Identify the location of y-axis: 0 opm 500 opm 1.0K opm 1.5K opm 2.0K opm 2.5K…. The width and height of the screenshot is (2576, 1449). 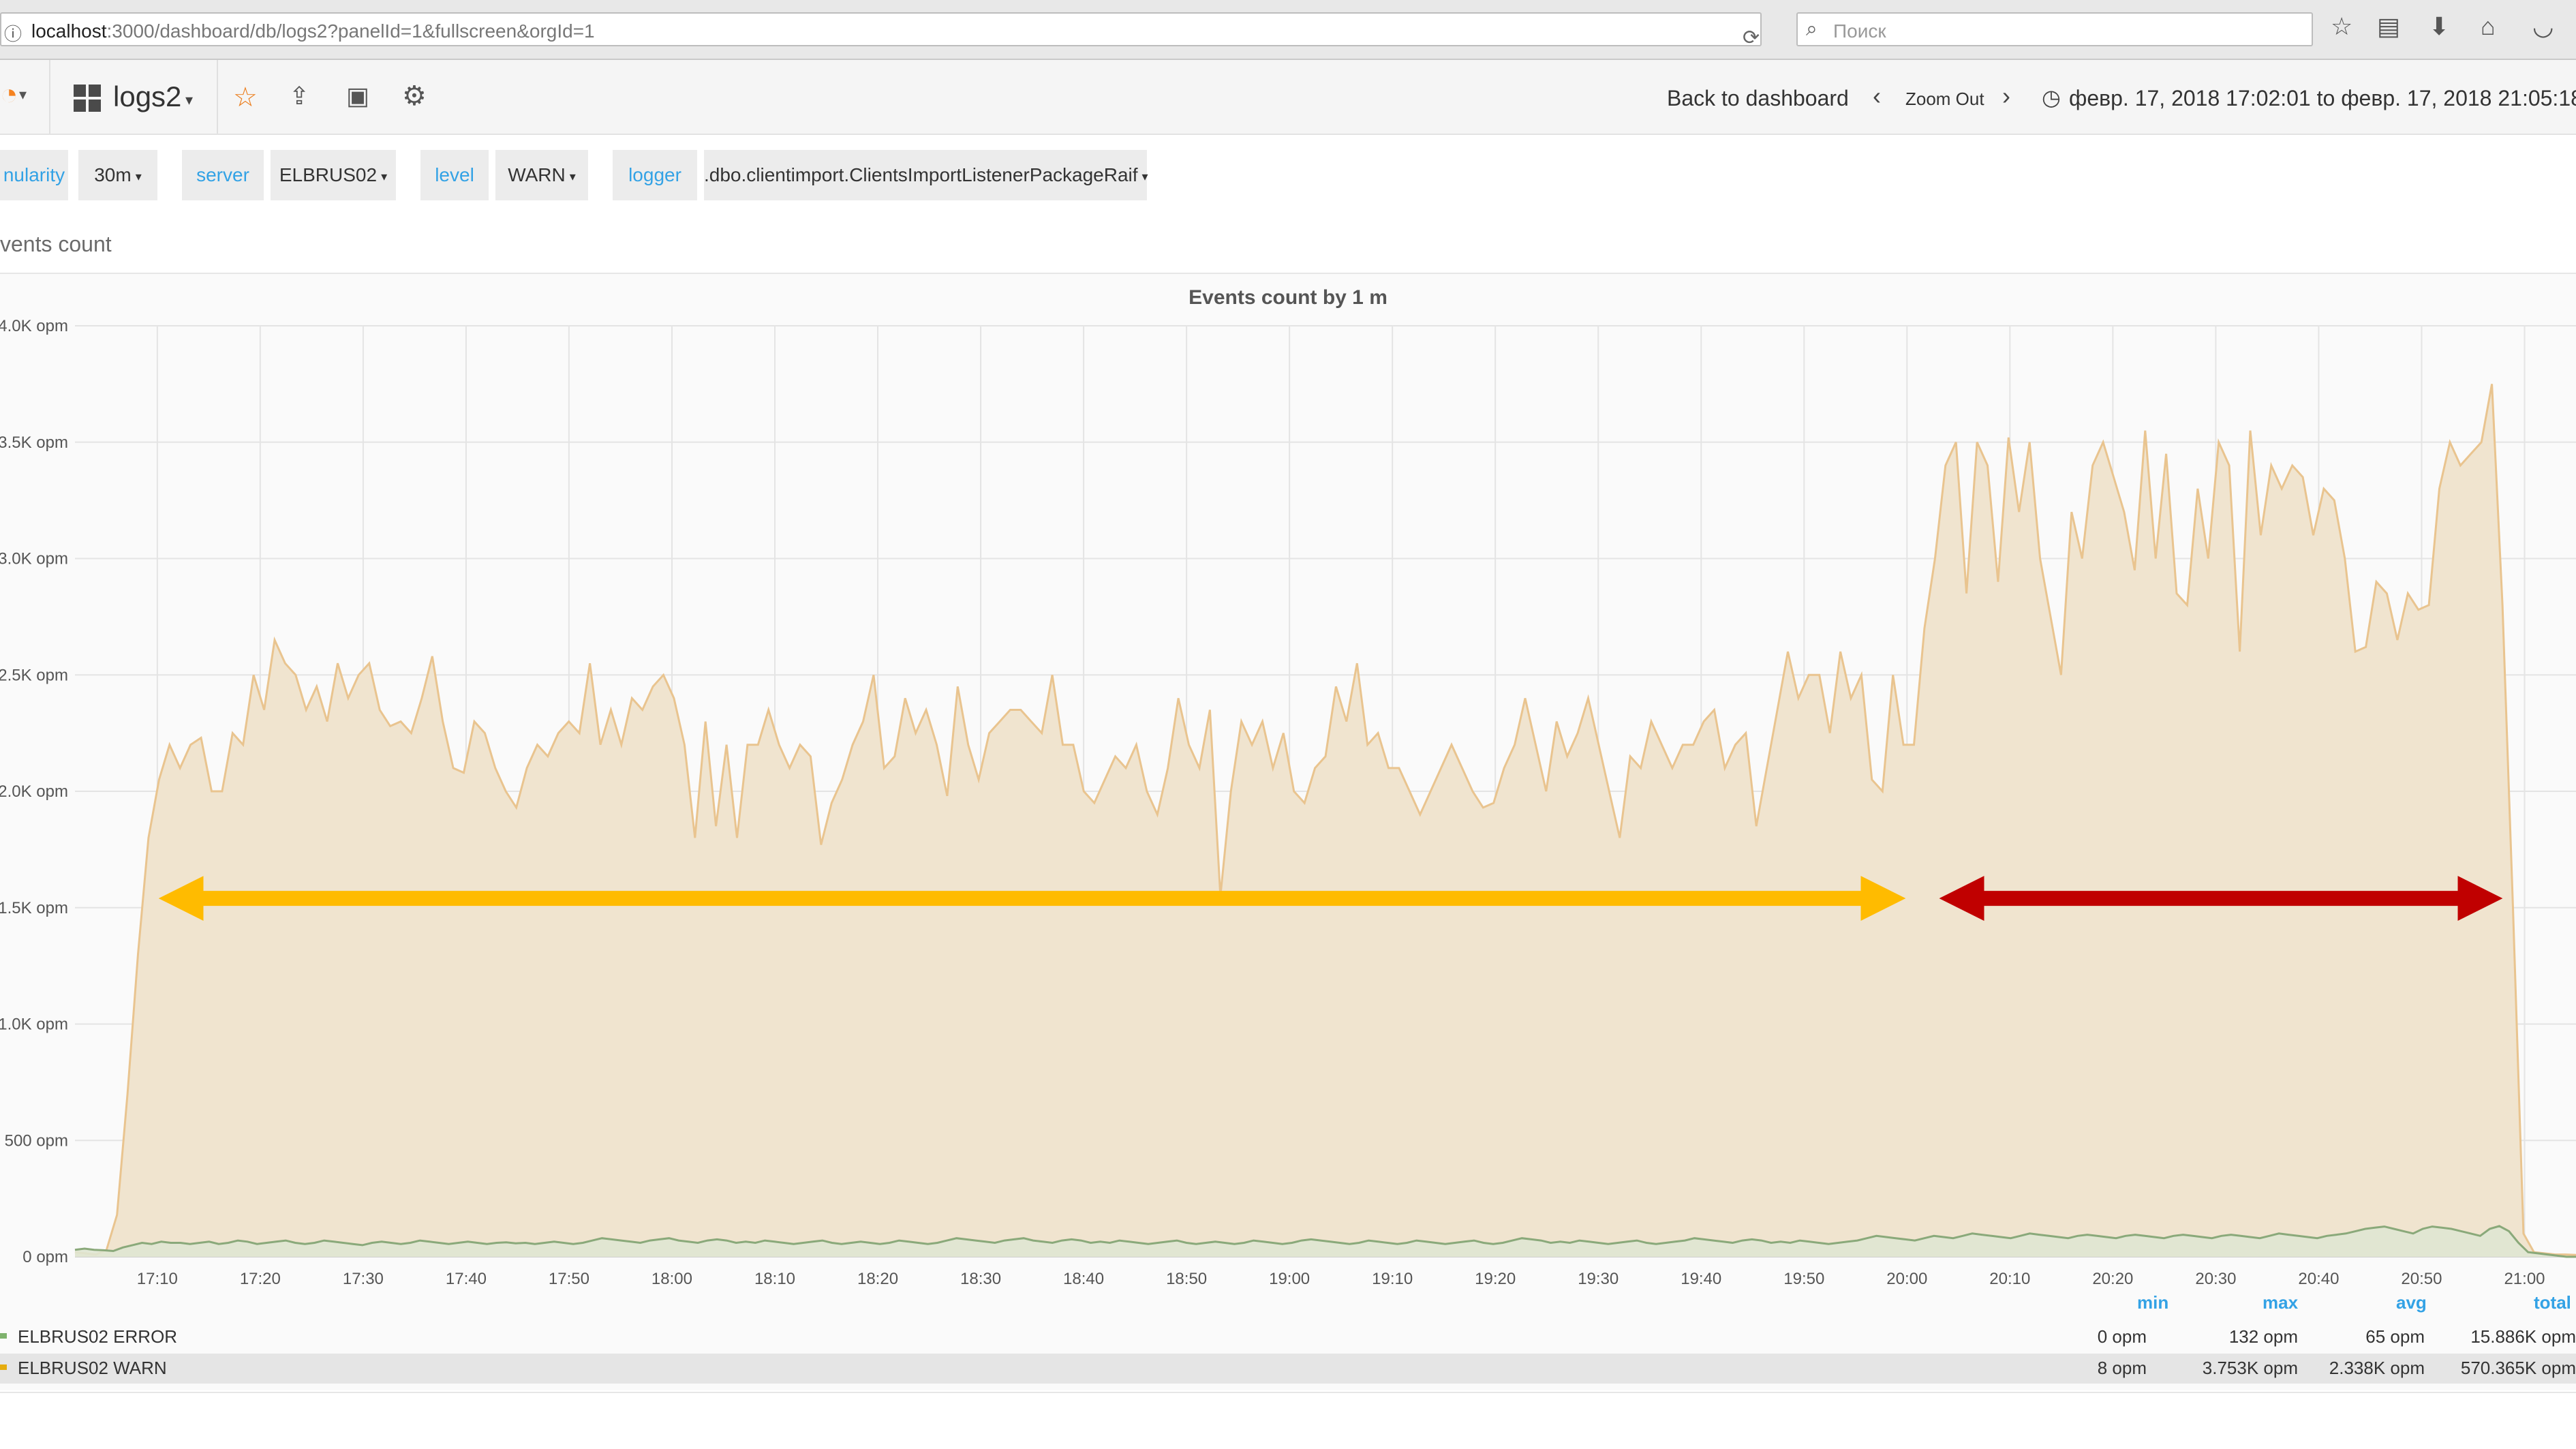
(34, 792).